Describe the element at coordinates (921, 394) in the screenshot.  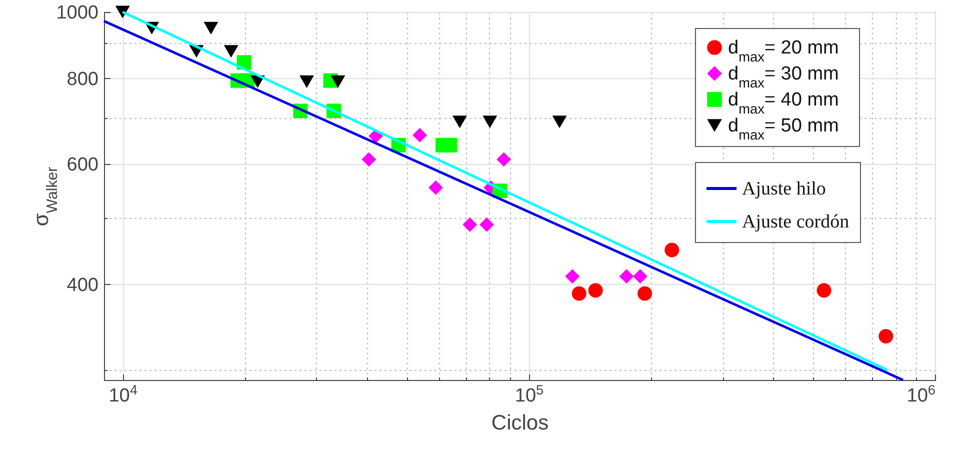
I see `x-tick-label: 10$^{6}$` at that location.